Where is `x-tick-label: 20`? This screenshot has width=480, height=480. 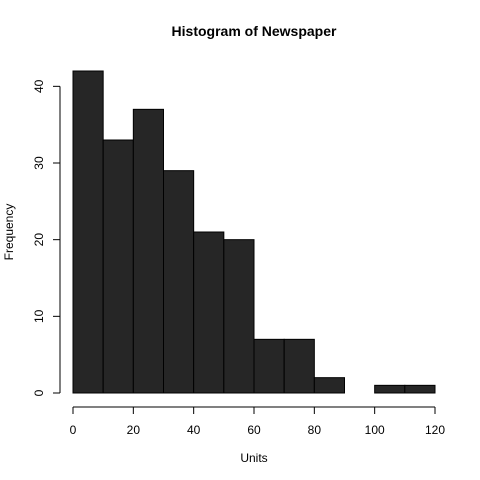 x-tick-label: 20 is located at coordinates (134, 430).